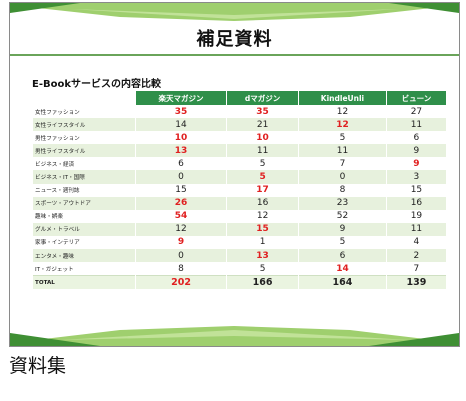 Image resolution: width=466 pixels, height=401 pixels. Describe the element at coordinates (234, 55) in the screenshot. I see `title-divider` at that location.